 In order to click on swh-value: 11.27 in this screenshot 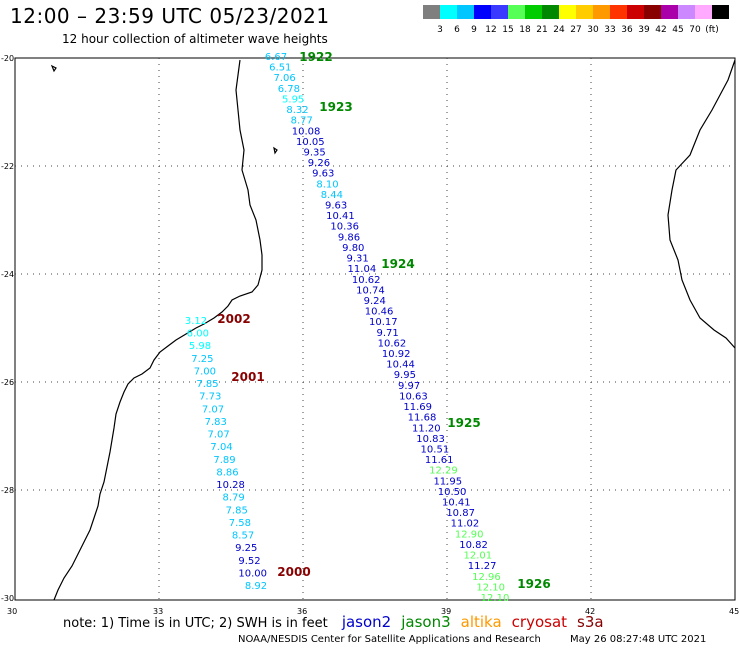, I will do `click(482, 566)`.